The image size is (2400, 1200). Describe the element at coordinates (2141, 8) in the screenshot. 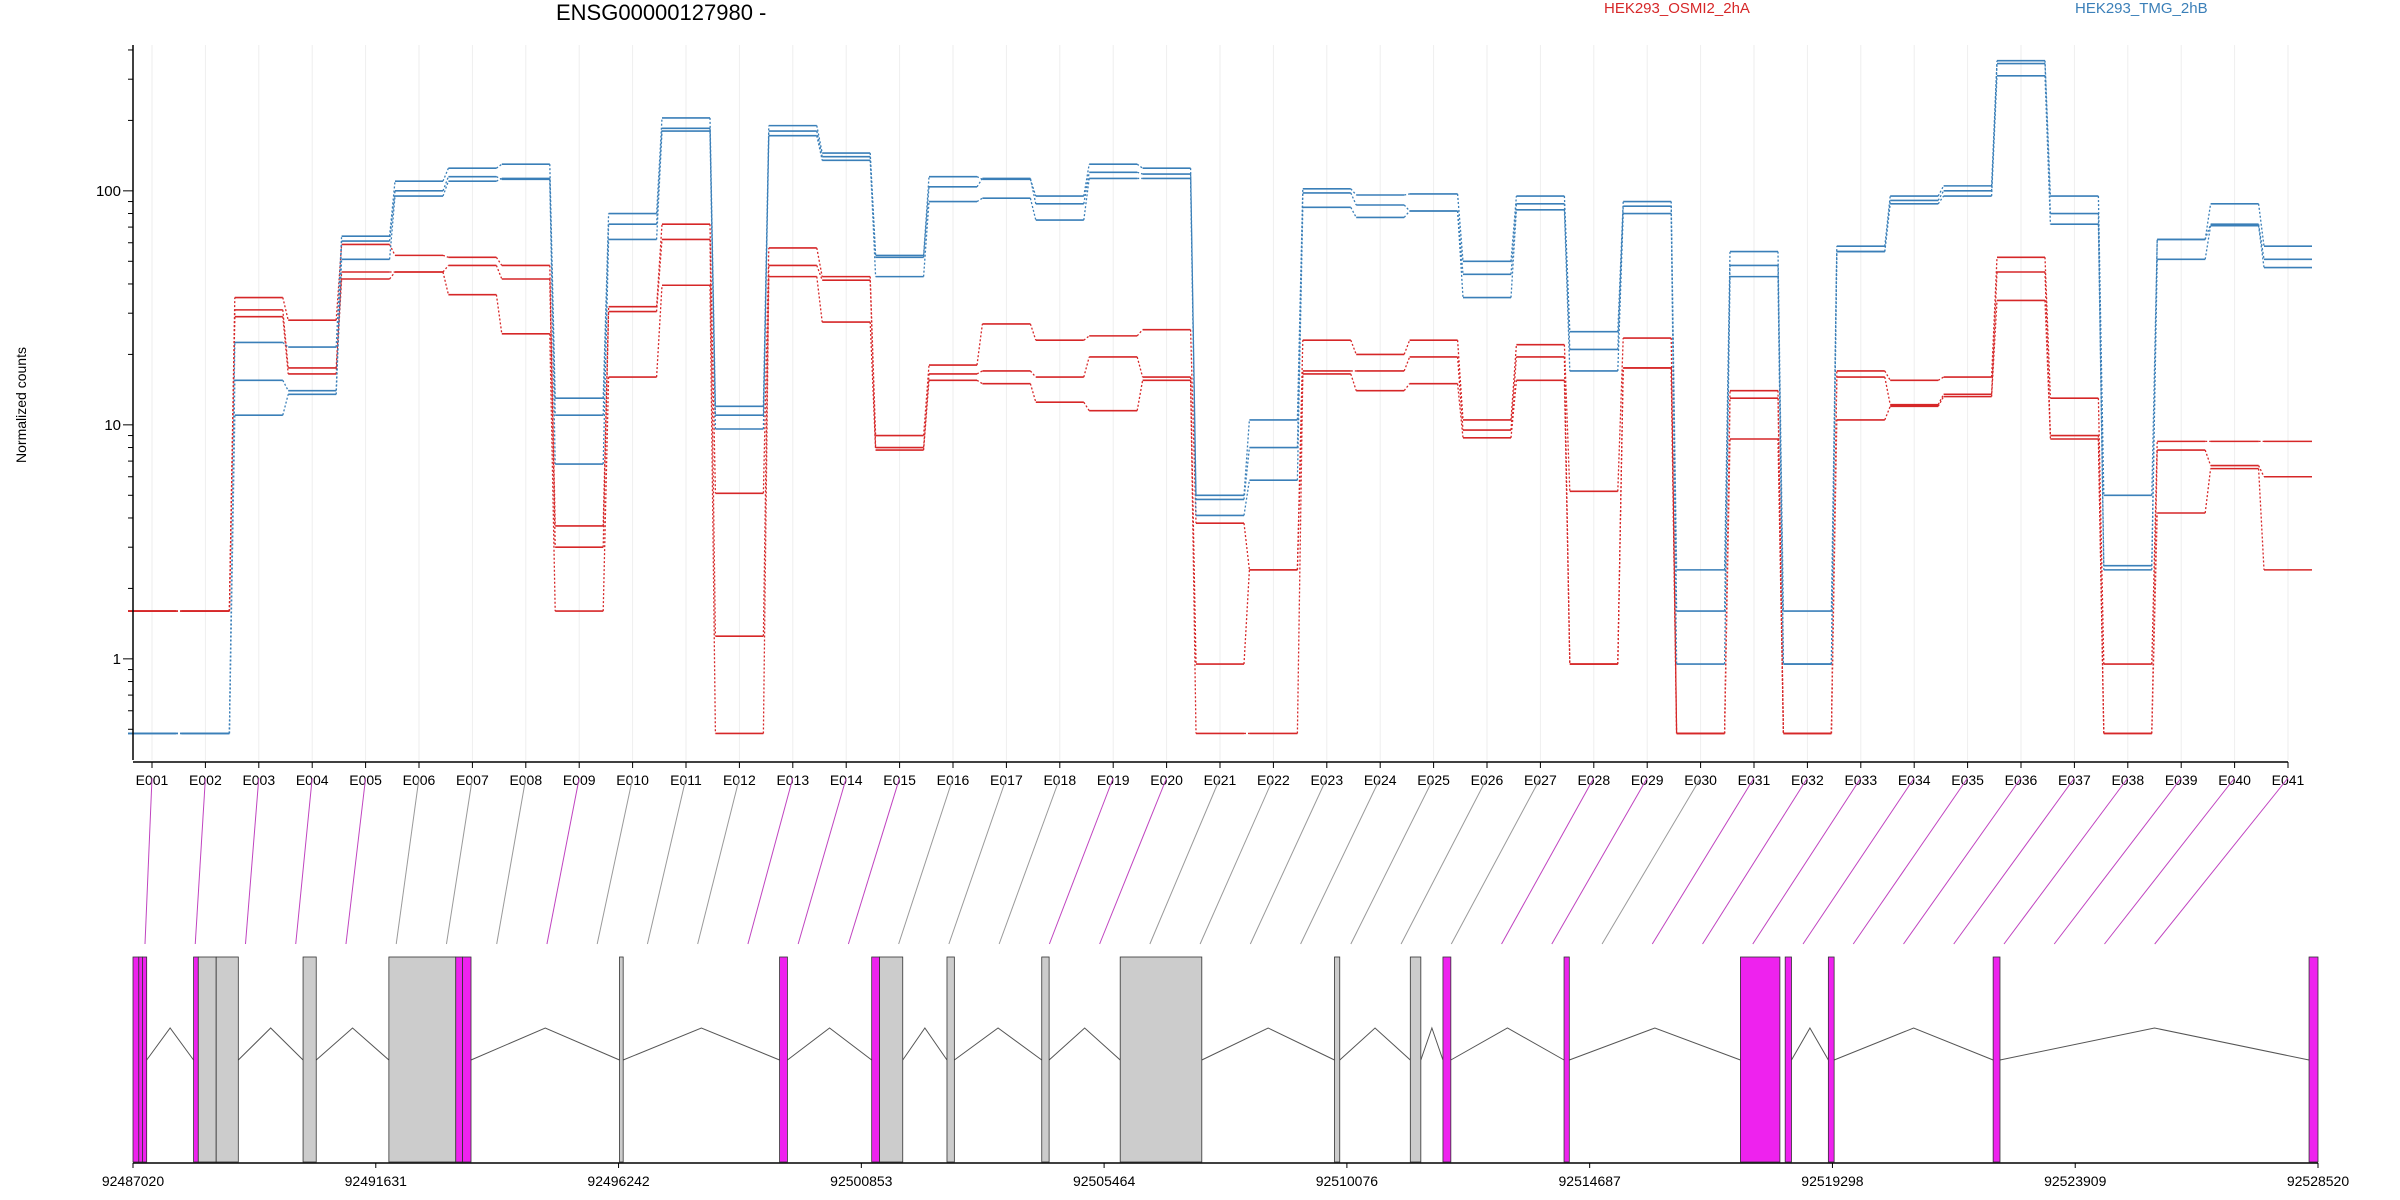

I see `legend-label-blue: HEK293_TMG_2hB` at that location.